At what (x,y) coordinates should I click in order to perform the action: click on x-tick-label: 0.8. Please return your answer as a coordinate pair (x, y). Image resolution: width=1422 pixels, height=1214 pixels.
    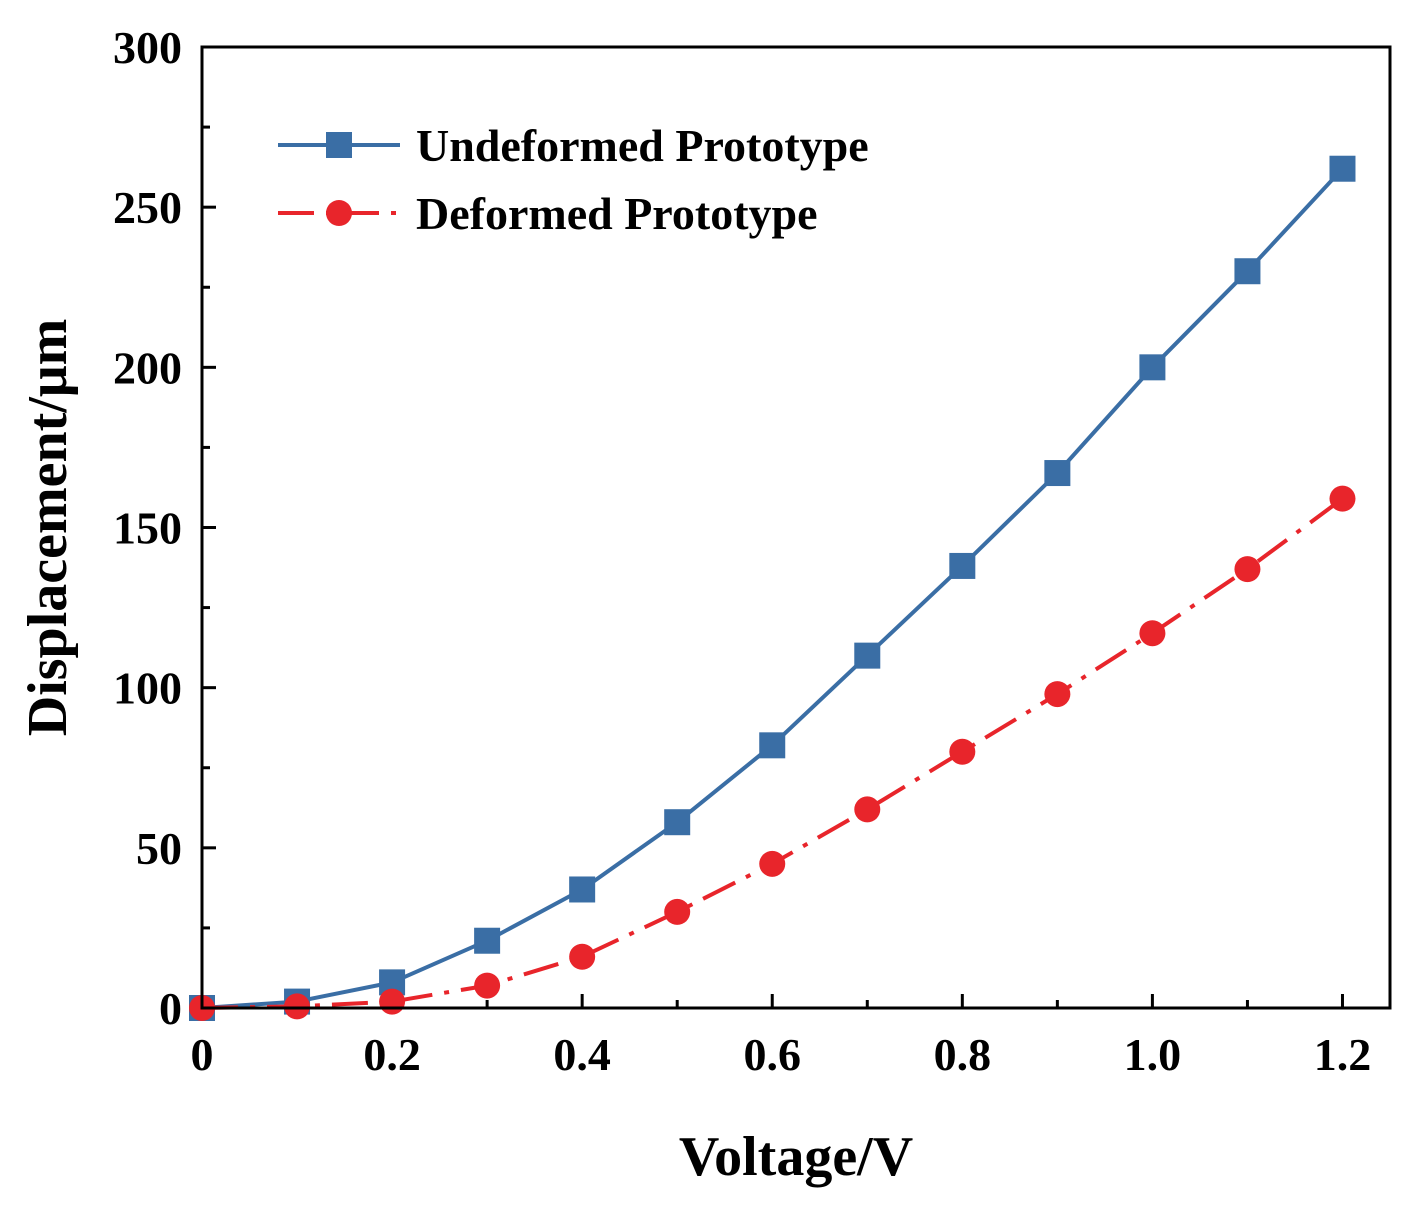
    Looking at the image, I should click on (963, 1054).